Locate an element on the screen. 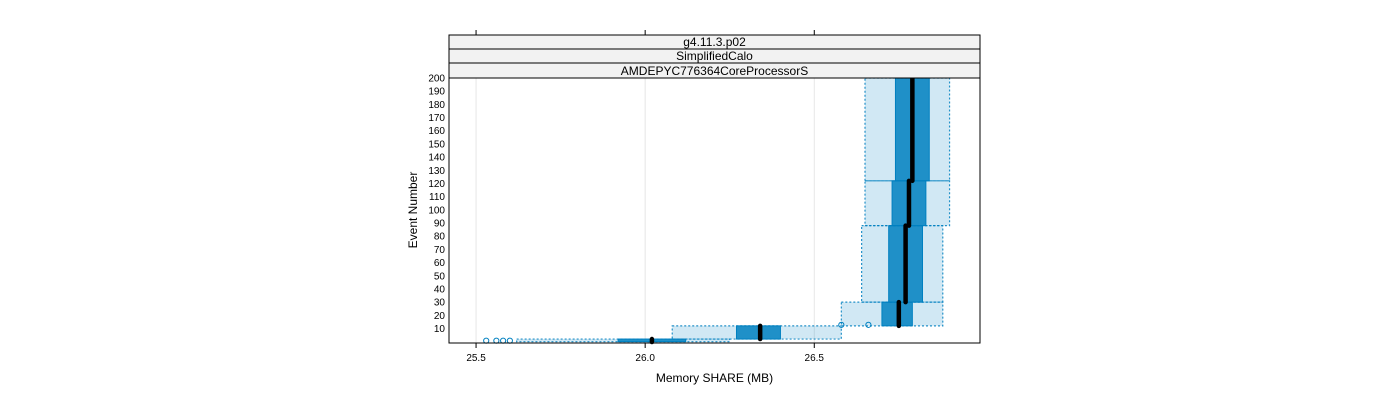 This screenshot has height=400, width=1400. y-tick-label: 140 is located at coordinates (436, 158).